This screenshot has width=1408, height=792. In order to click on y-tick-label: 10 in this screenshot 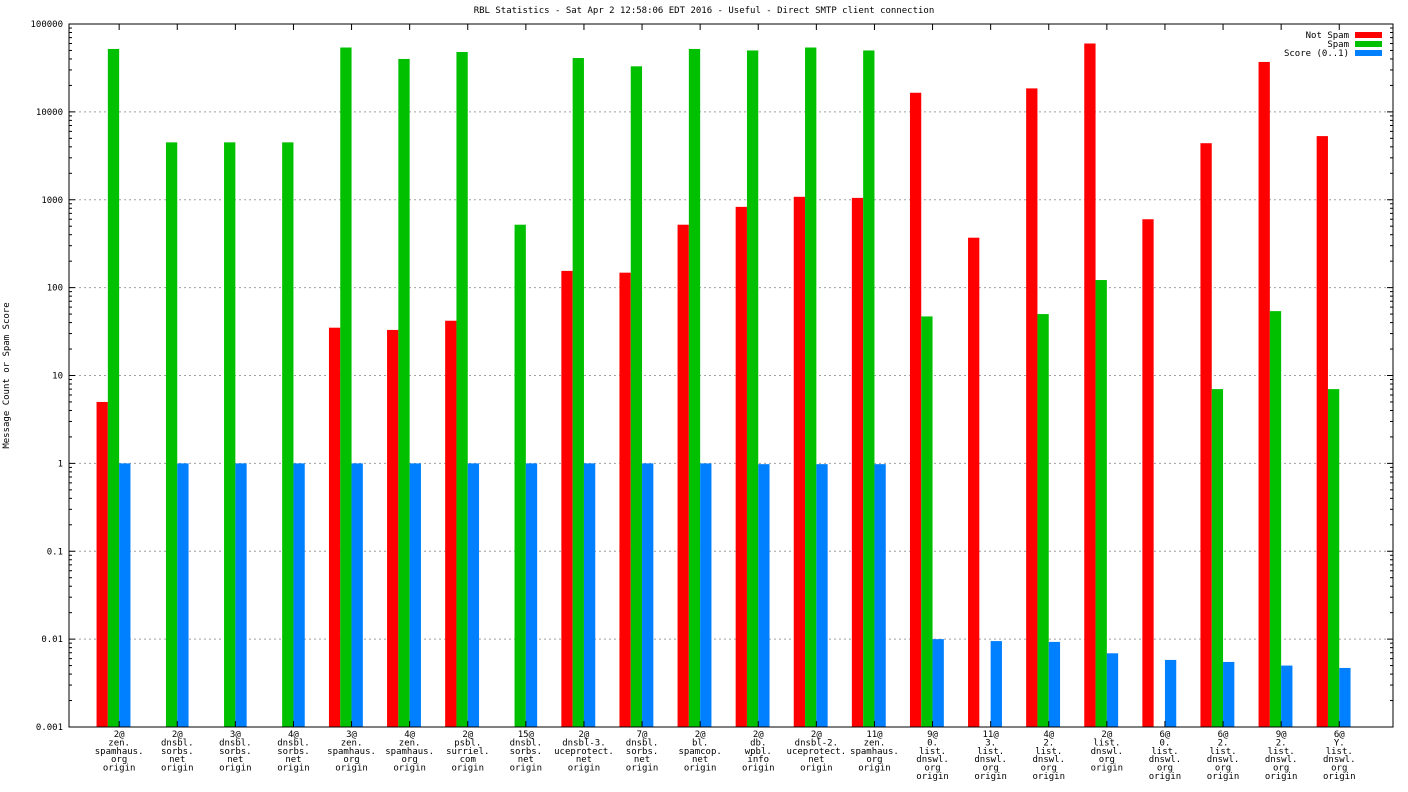, I will do `click(57, 377)`.